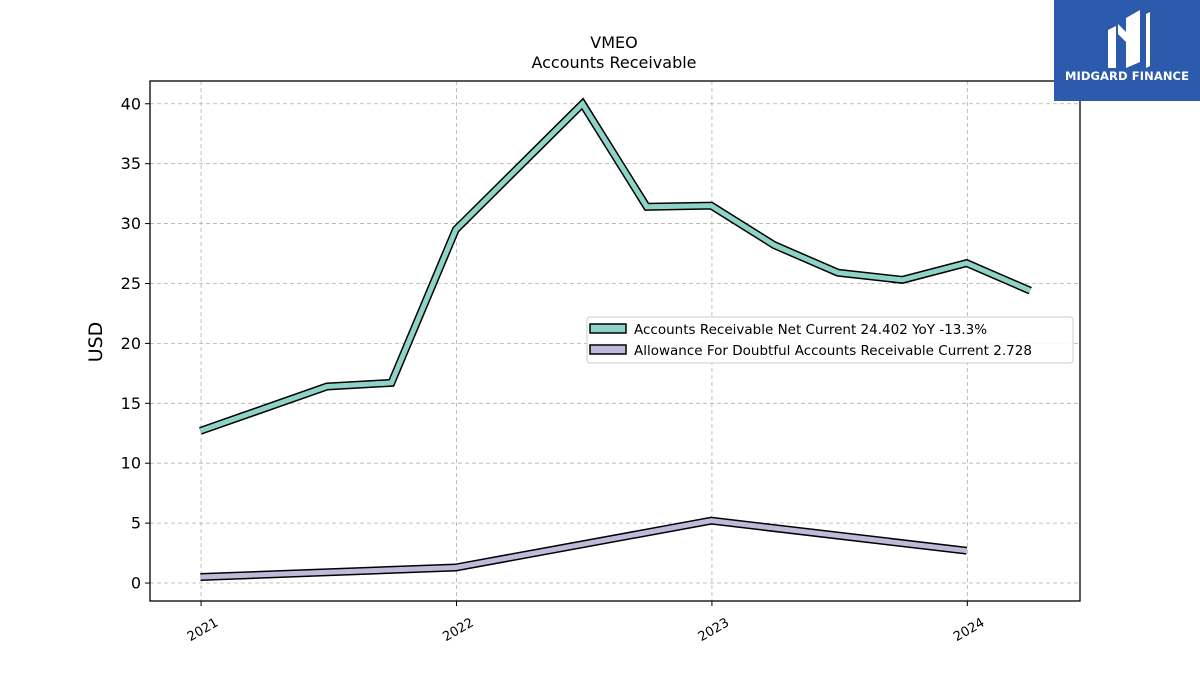 Image resolution: width=1200 pixels, height=675 pixels. I want to click on x-tick-label: 2023, so click(714, 630).